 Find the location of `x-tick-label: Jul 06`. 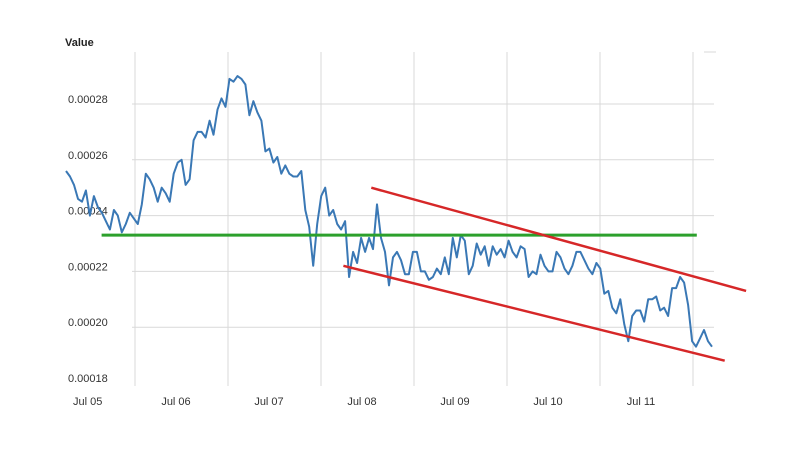

x-tick-label: Jul 06 is located at coordinates (175, 402).